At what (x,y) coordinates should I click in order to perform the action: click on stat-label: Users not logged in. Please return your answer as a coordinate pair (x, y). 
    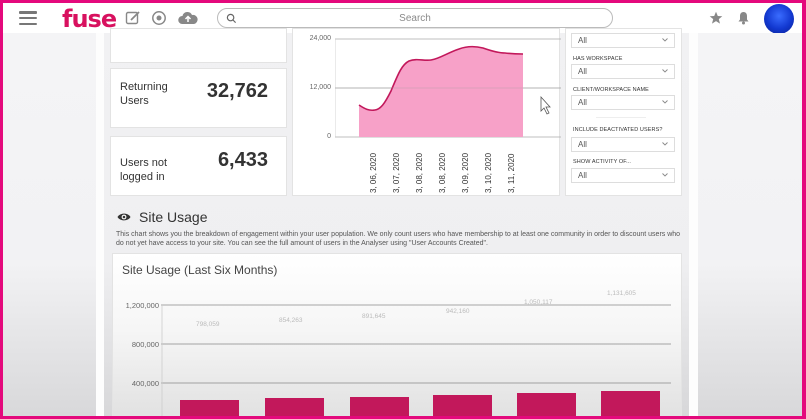
    Looking at the image, I should click on (143, 170).